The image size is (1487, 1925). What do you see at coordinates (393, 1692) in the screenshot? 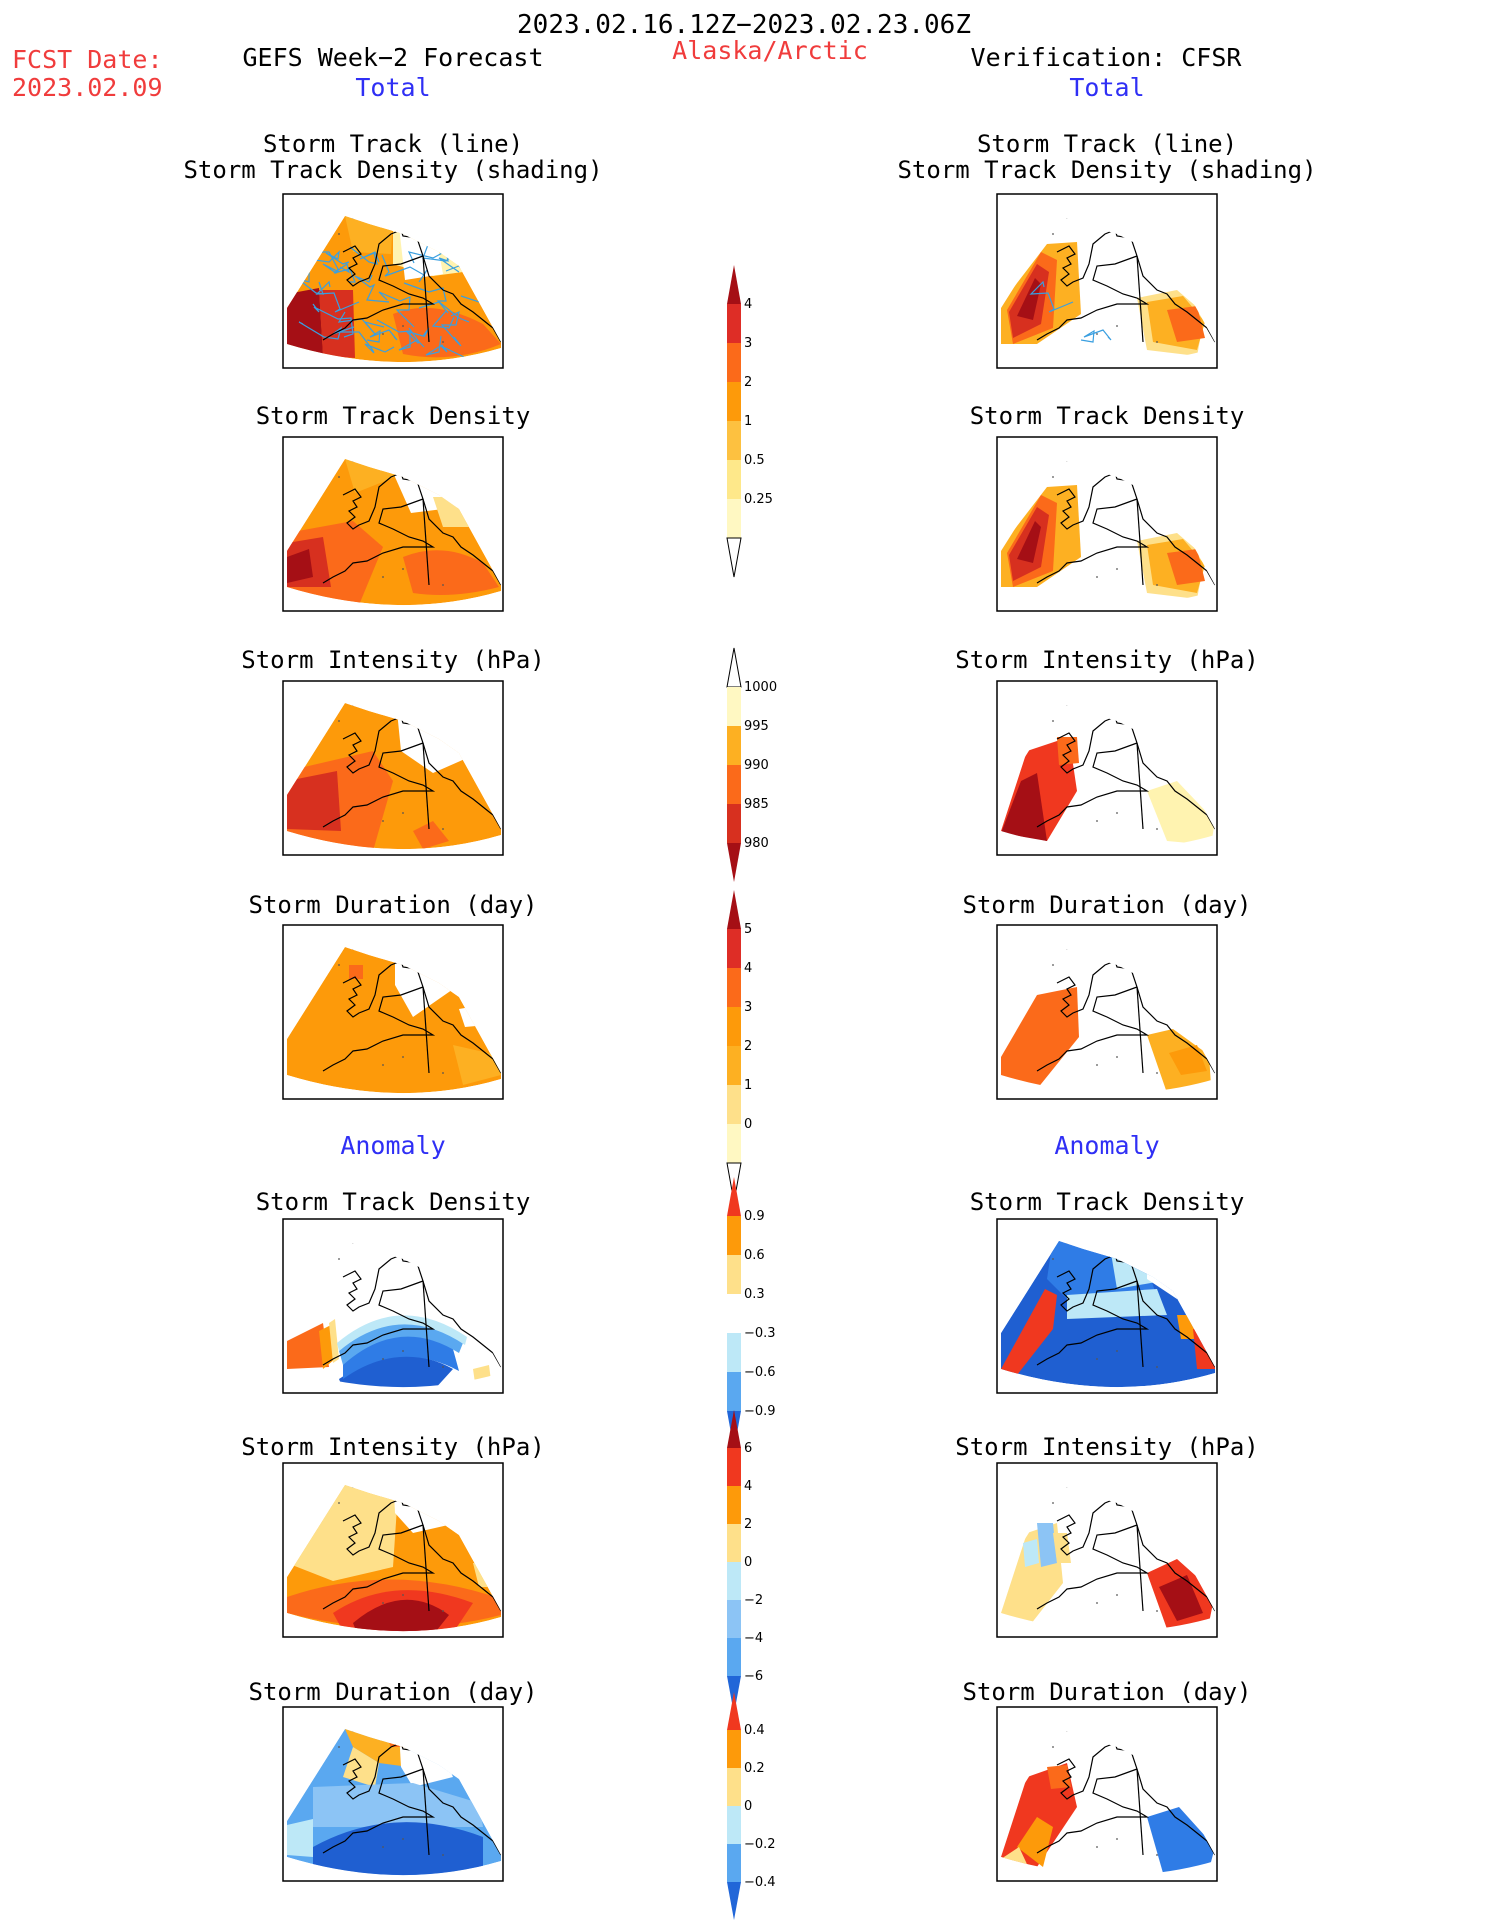
I see `left-anom-duration-title: Storm Duration (day)` at bounding box center [393, 1692].